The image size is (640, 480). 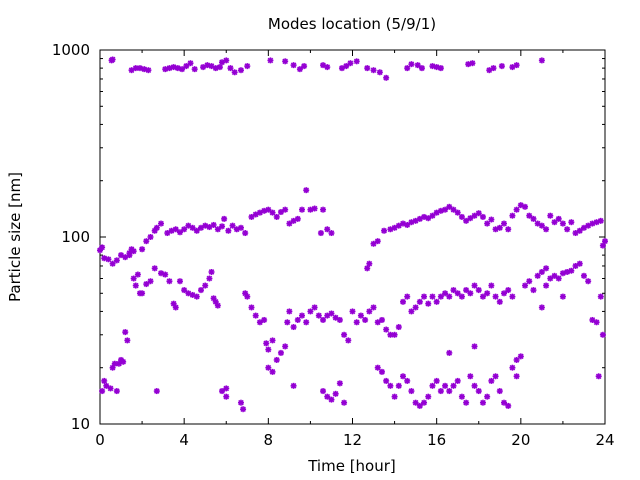 I want to click on chart-title: Modes location (5/9/1), so click(x=352, y=24).